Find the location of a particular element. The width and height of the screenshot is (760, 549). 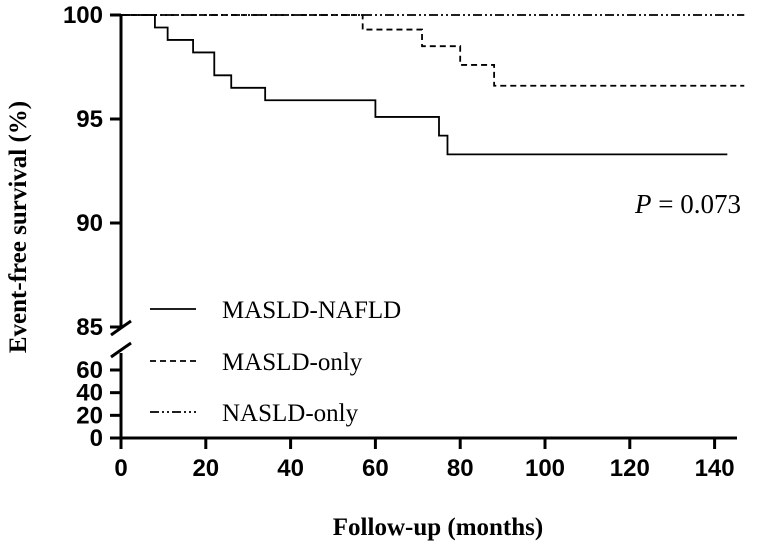

p-value-annotation: P = 0.073 is located at coordinates (687, 204).